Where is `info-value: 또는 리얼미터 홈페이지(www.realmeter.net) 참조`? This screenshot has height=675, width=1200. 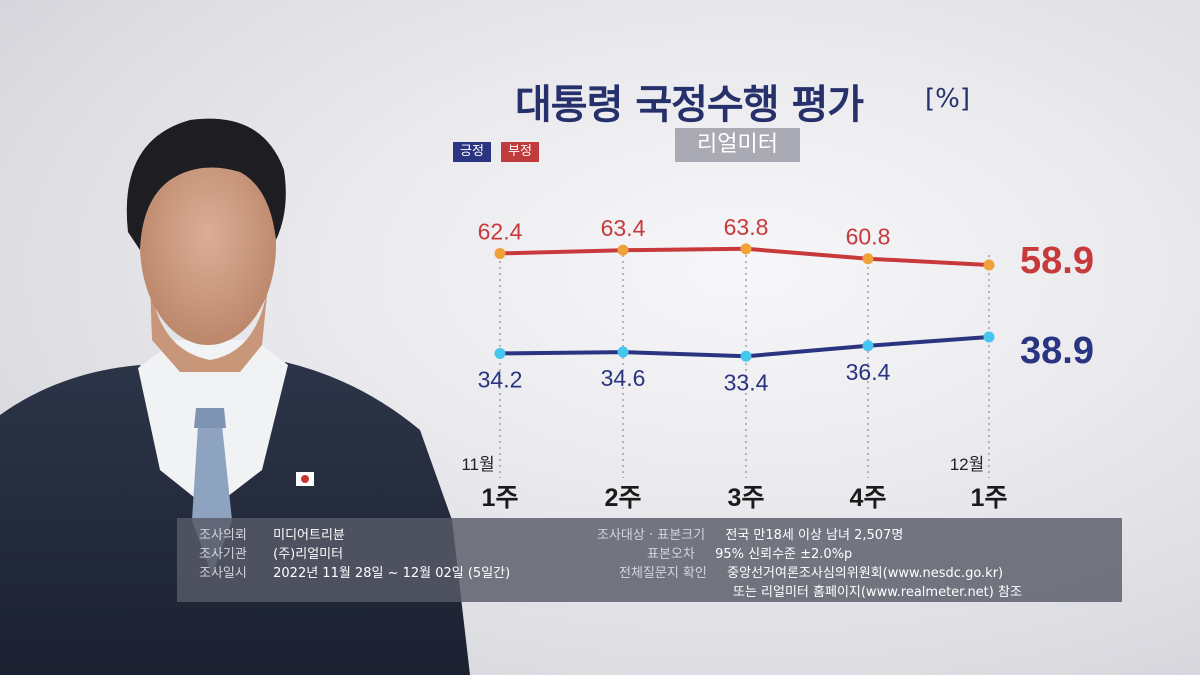
info-value: 또는 리얼미터 홈페이지(www.realmeter.net) 참조 is located at coordinates (877, 592).